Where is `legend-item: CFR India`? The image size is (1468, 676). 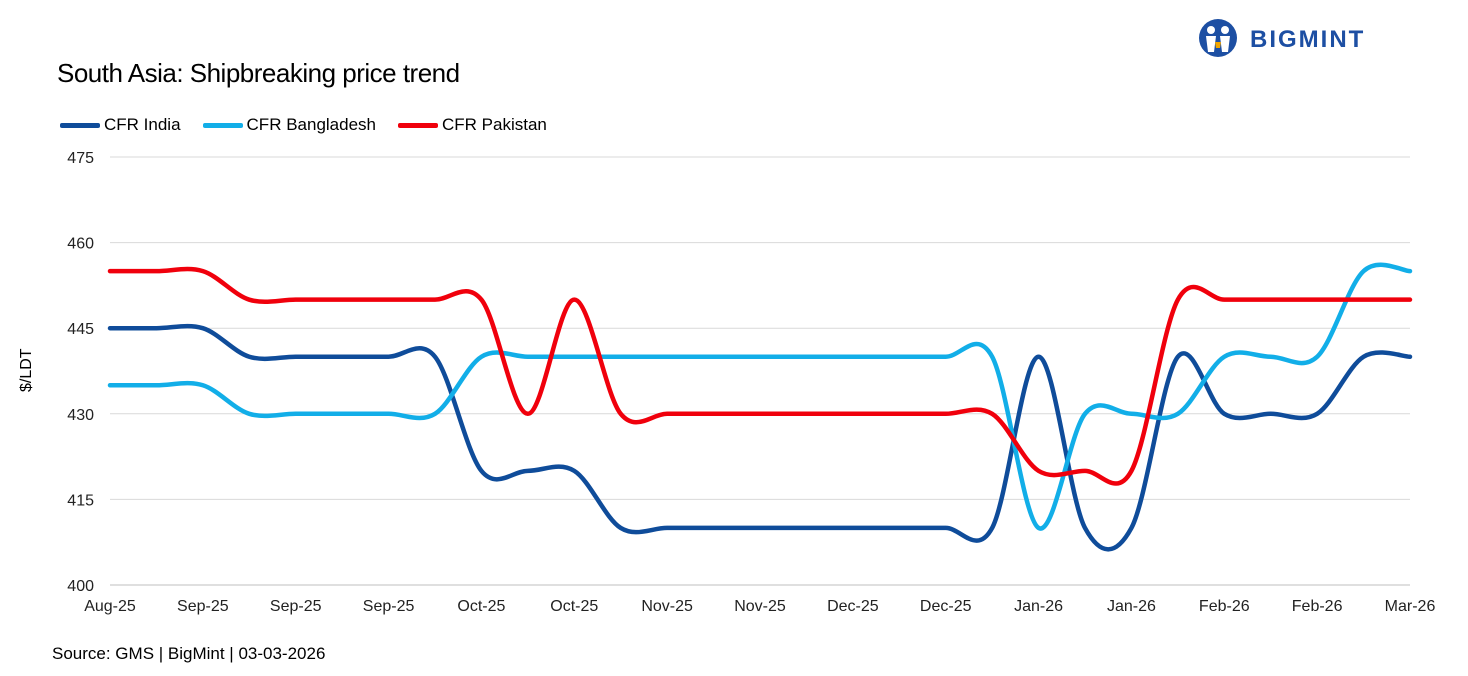 legend-item: CFR India is located at coordinates (120, 125).